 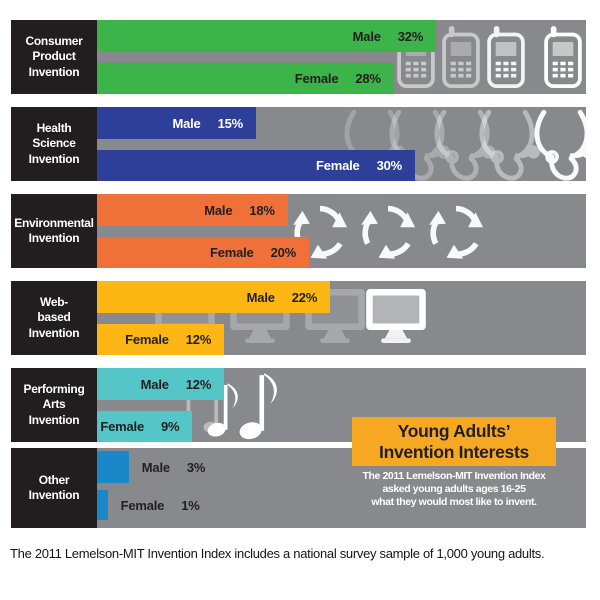 What do you see at coordinates (54, 127) in the screenshot?
I see `category-label-line: Health` at bounding box center [54, 127].